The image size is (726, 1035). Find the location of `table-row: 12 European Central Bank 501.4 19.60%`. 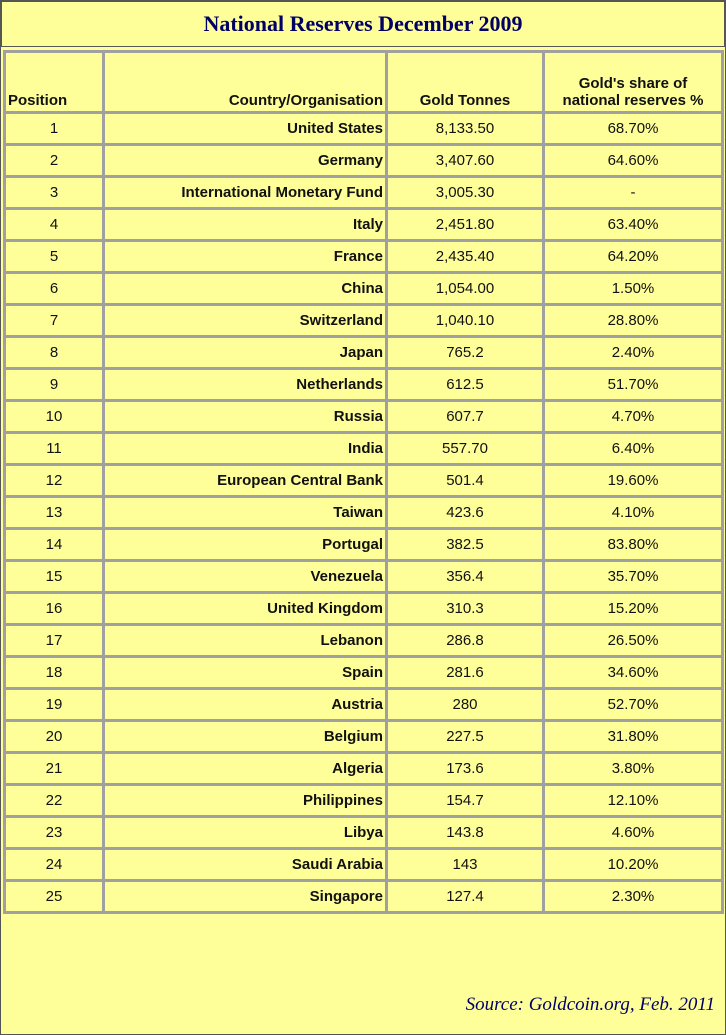

table-row: 12 European Central Bank 501.4 19.60% is located at coordinates (363, 480).